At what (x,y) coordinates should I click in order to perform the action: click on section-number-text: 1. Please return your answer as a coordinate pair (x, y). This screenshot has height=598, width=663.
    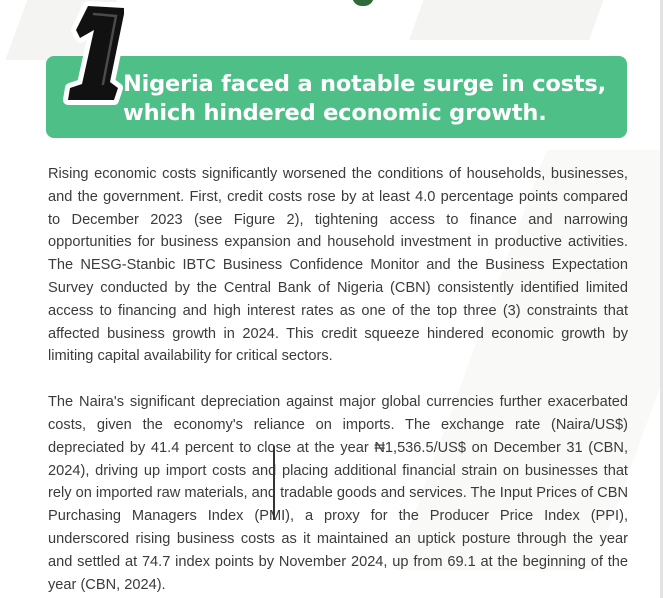
    Looking at the image, I should click on (90, 68).